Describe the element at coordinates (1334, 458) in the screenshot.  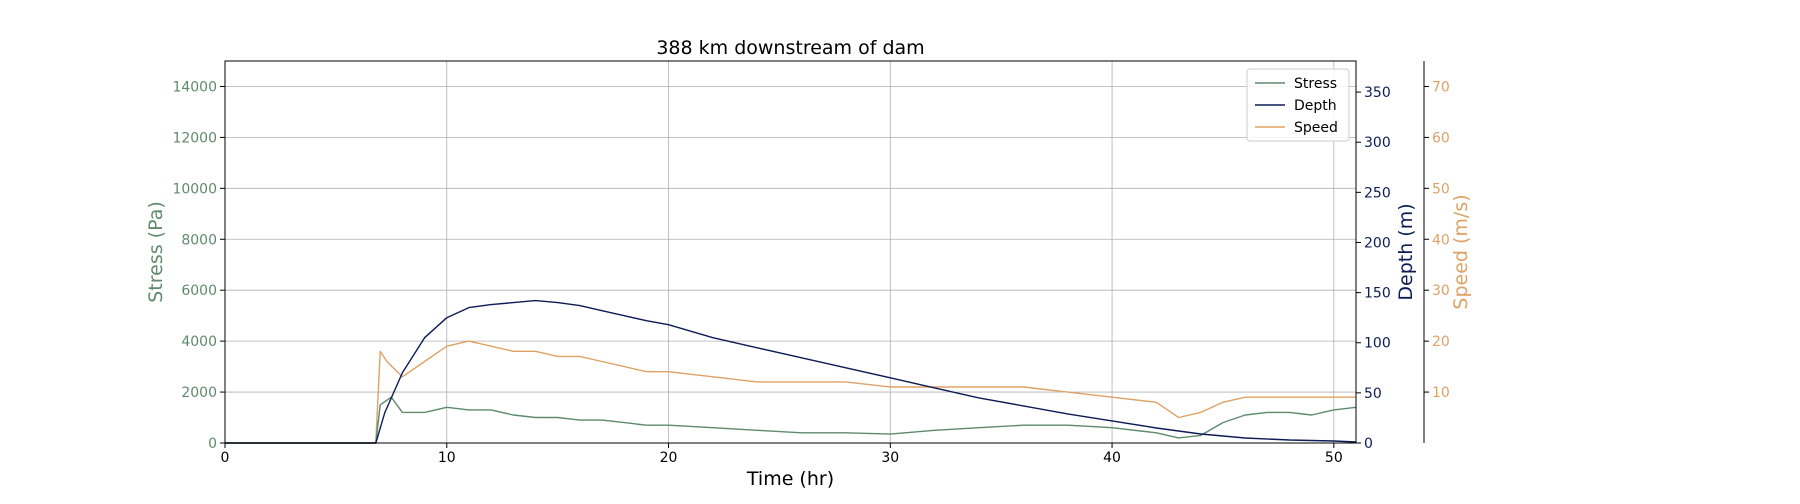
I see `x-tick-label: 50` at that location.